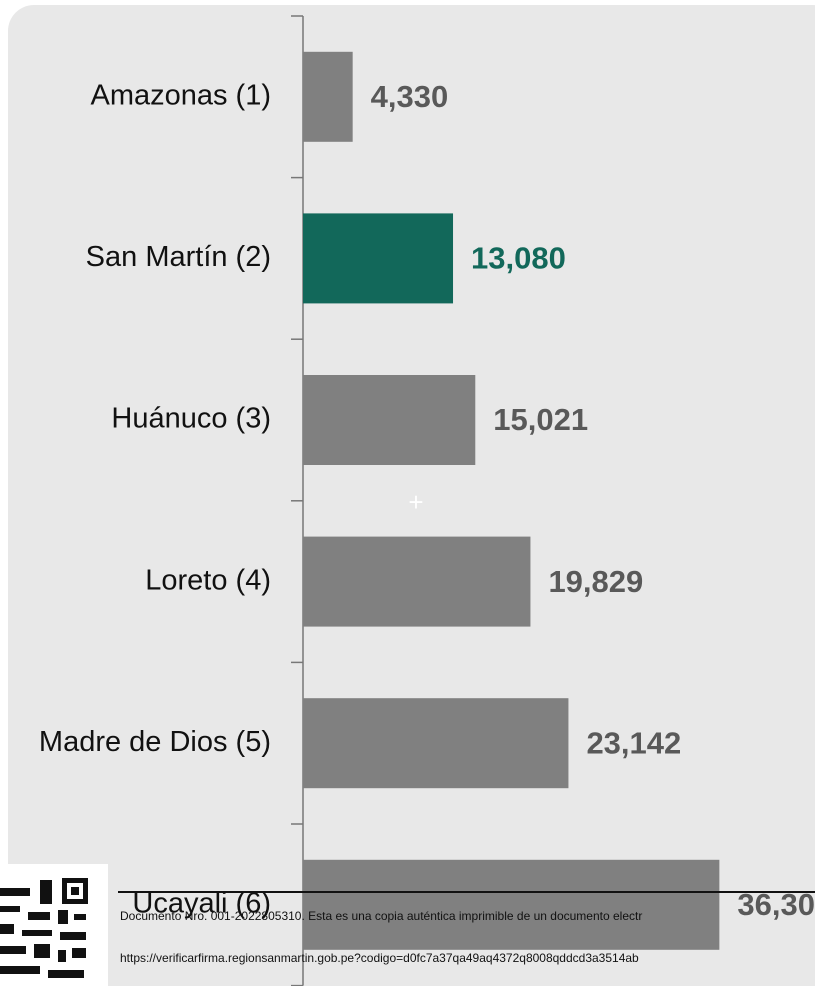 Image resolution: width=815 pixels, height=986 pixels. What do you see at coordinates (44, 928) in the screenshot?
I see `qr-code` at bounding box center [44, 928].